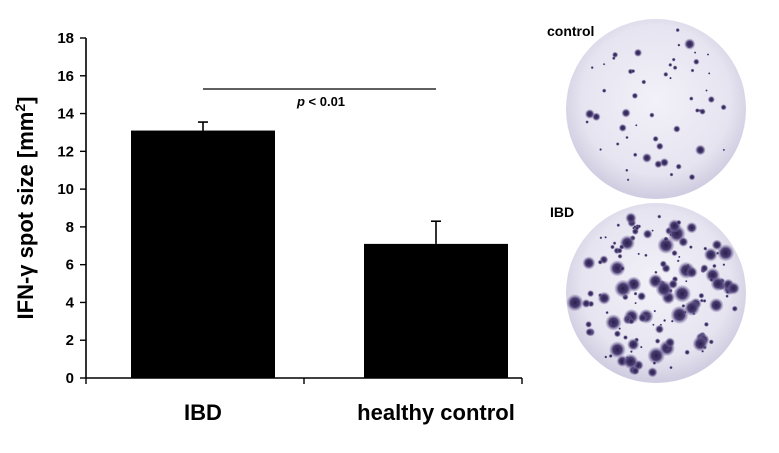  I want to click on significance-annotation: p < 0.01, so click(319, 98).